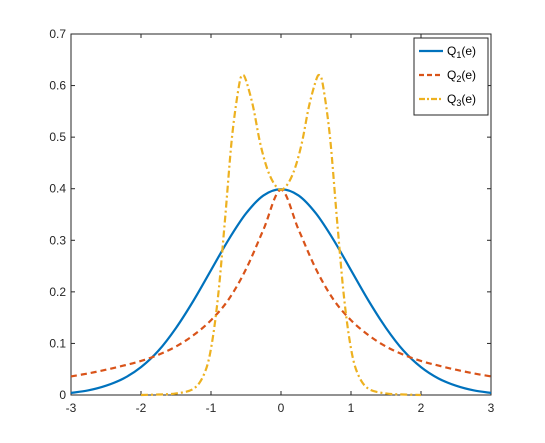 This screenshot has width=545, height=443. Describe the element at coordinates (281, 408) in the screenshot. I see `x-tick-label: 0` at that location.